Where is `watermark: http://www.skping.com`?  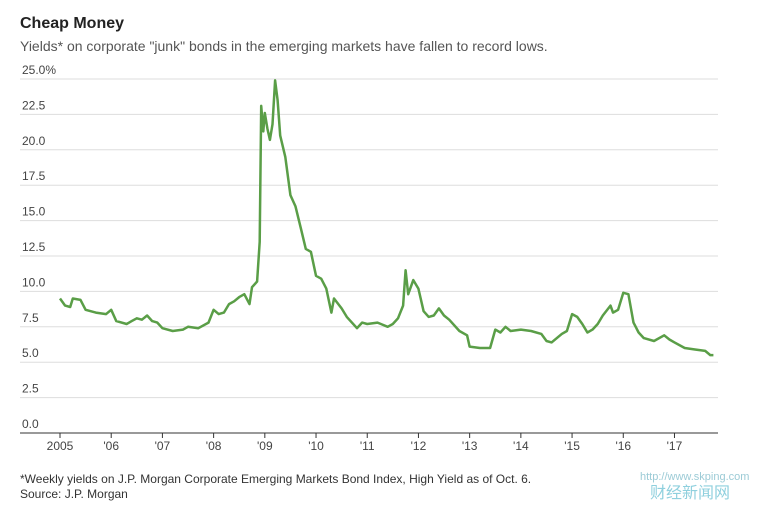
watermark: http://www.skping.com is located at coordinates (694, 477).